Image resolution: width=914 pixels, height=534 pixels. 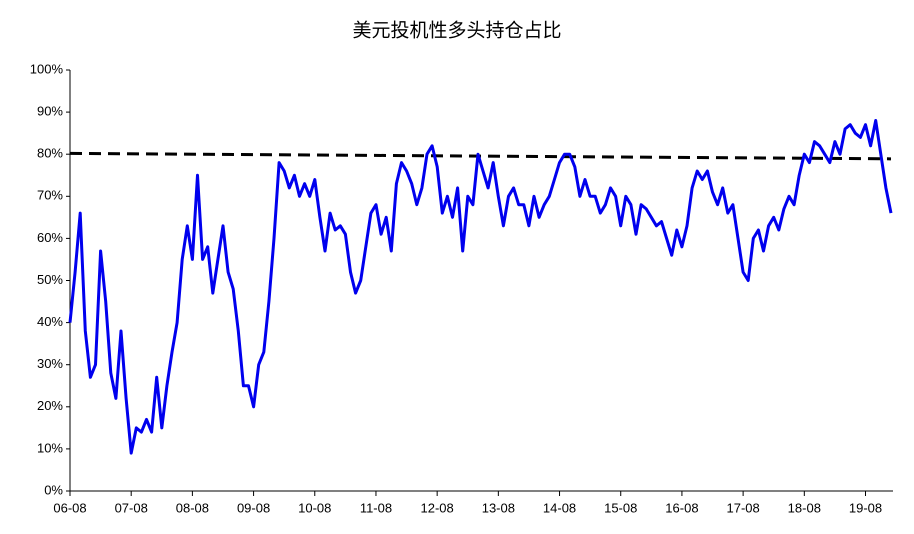 What do you see at coordinates (50, 363) in the screenshot?
I see `y-tick-label: 30%` at bounding box center [50, 363].